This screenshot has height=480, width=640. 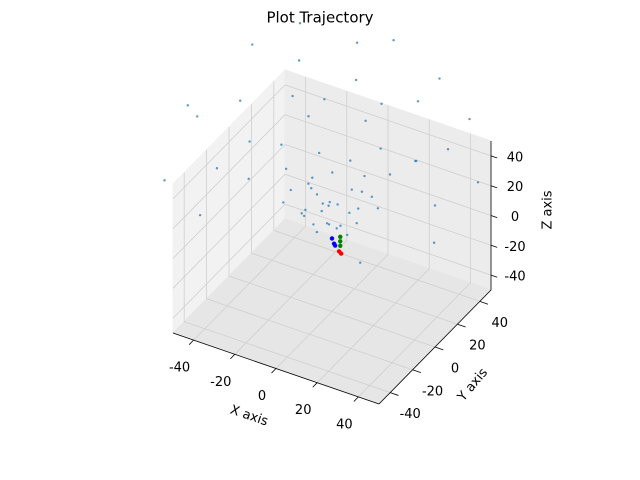 I want to click on x-axis-label: X axis, so click(x=249, y=416).